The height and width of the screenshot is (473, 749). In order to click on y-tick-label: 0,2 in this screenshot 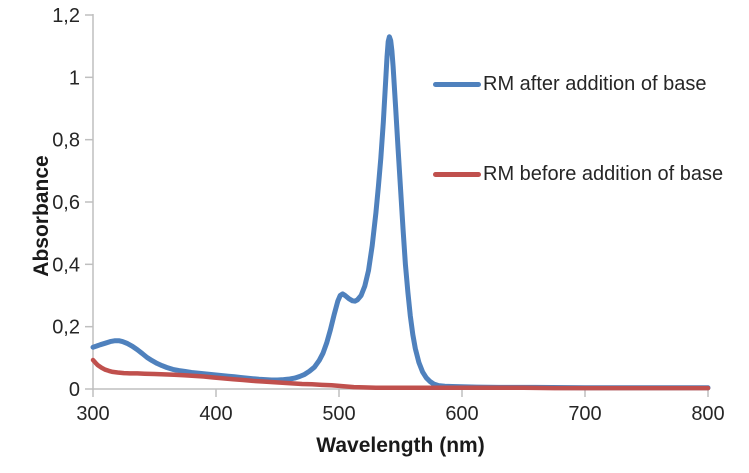, I will do `click(66, 328)`.